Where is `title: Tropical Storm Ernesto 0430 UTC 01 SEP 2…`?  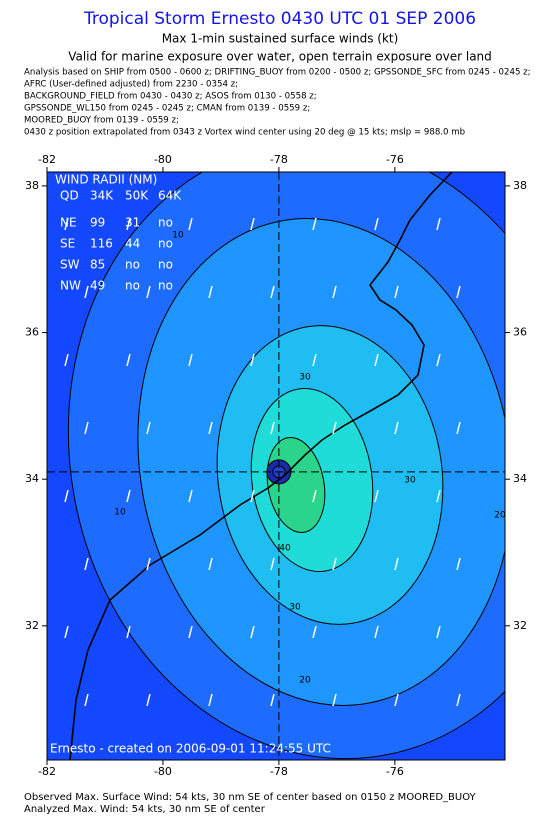
title: Tropical Storm Ernesto 0430 UTC 01 SEP 2… is located at coordinates (279, 19).